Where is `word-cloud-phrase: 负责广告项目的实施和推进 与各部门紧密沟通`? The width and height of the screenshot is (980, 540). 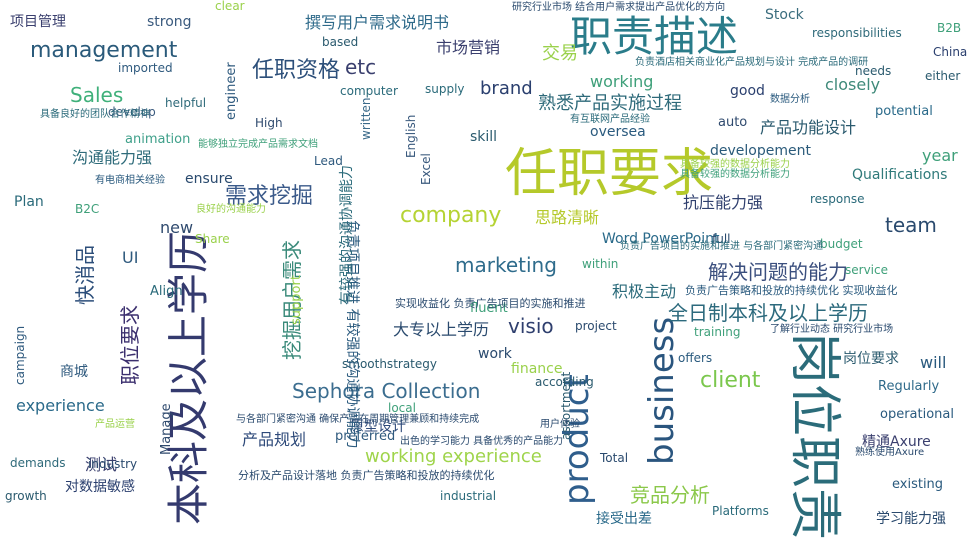
word-cloud-phrase: 负责广告项目的实施和推进 与各部门紧密沟通 is located at coordinates (722, 246).